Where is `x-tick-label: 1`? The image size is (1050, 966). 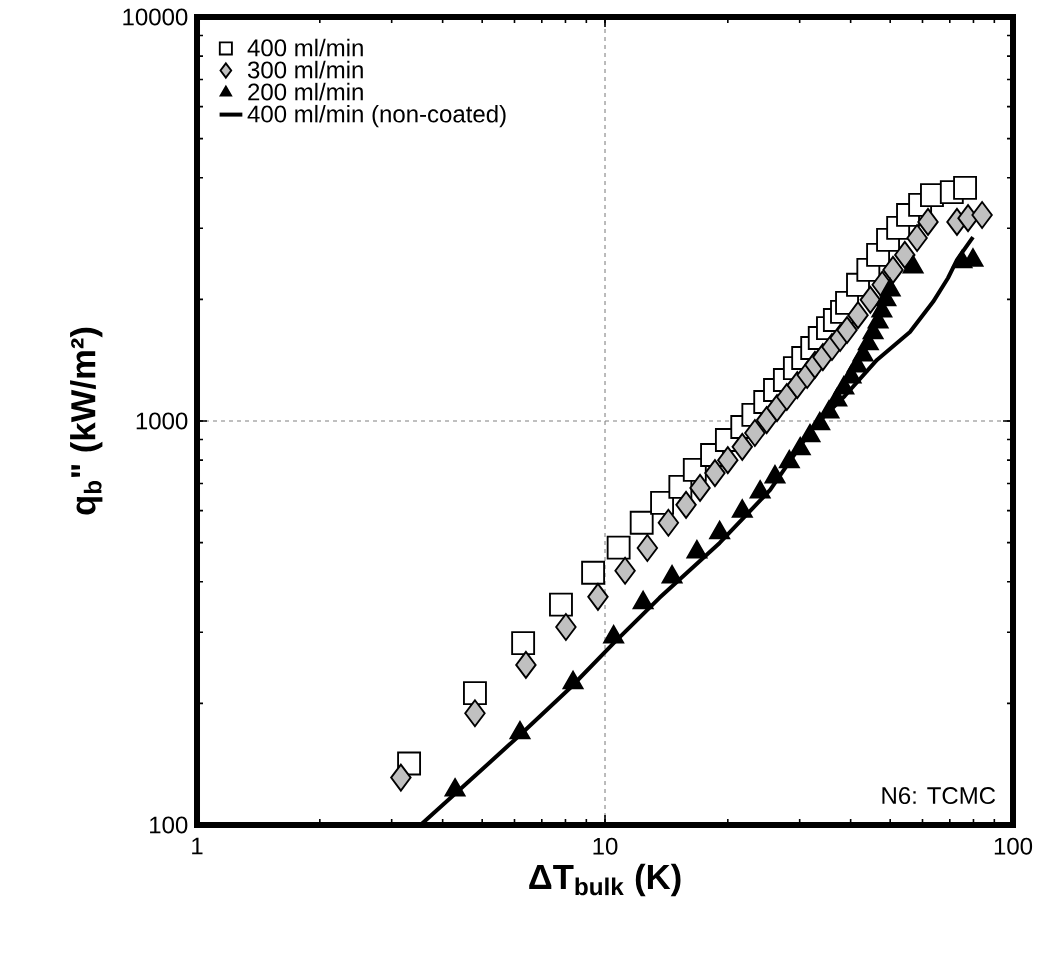 x-tick-label: 1 is located at coordinates (197, 846).